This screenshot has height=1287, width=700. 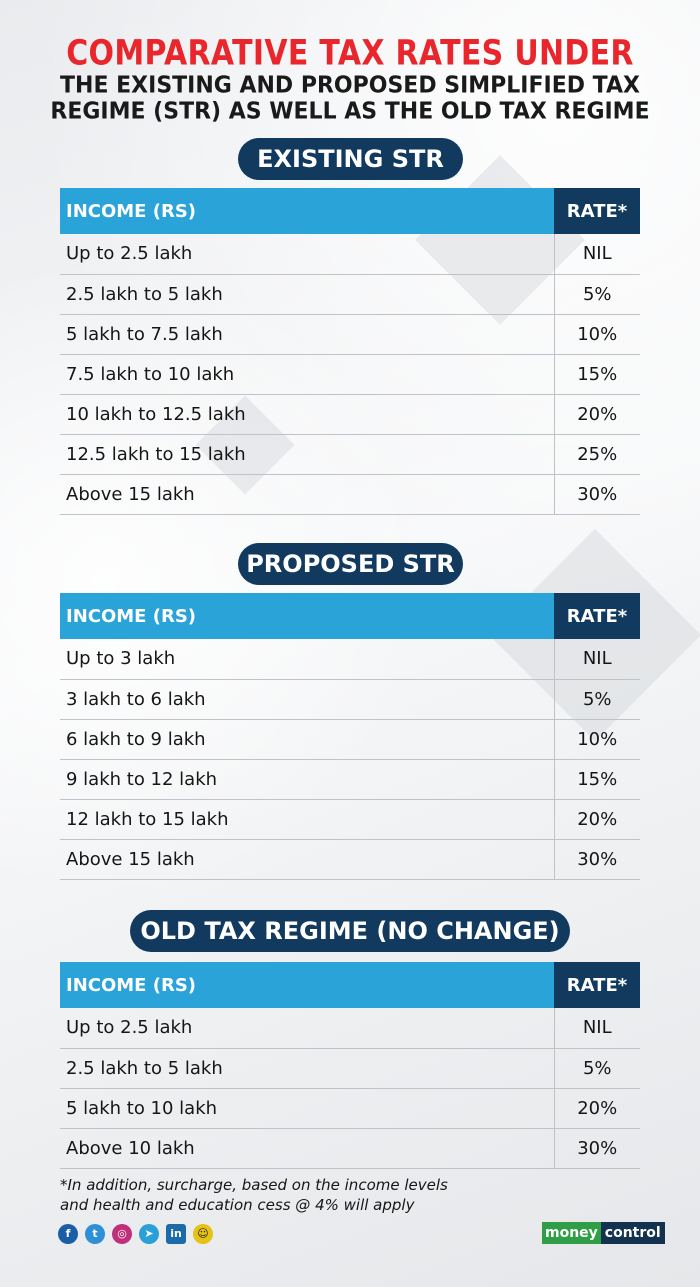 I want to click on income-cell: 9 lakh to 12 lakh, so click(x=307, y=779).